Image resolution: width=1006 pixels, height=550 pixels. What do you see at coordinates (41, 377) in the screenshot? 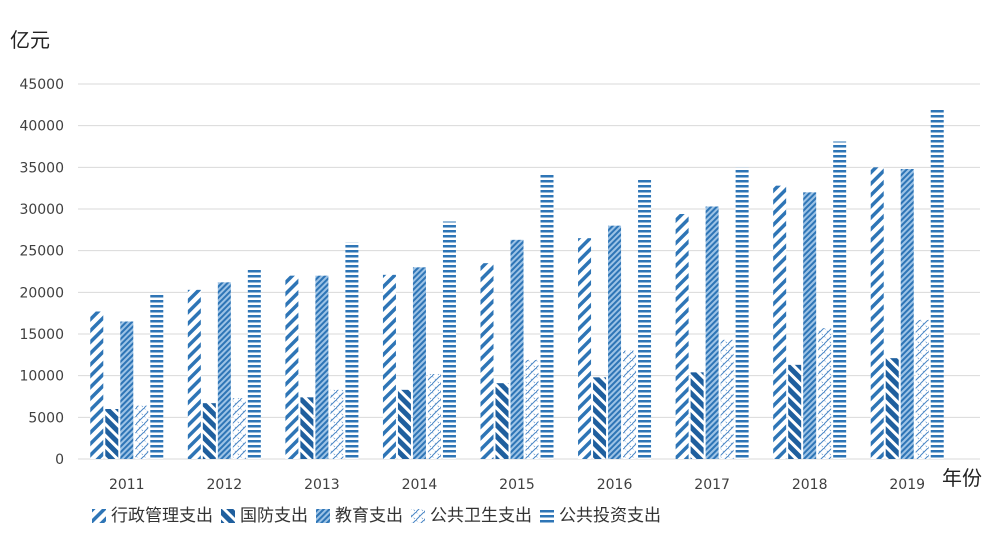
I see `y-tick-label: 10000` at bounding box center [41, 377].